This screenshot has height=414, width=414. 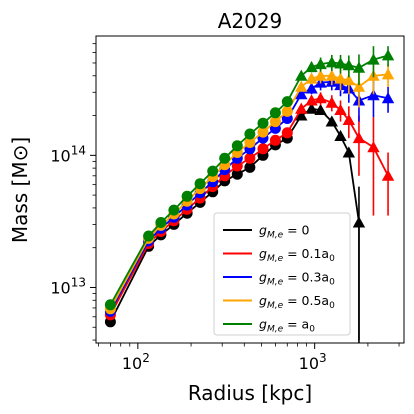 What do you see at coordinates (287, 326) in the screenshot?
I see `legend-entry: gM,e = a0` at bounding box center [287, 326].